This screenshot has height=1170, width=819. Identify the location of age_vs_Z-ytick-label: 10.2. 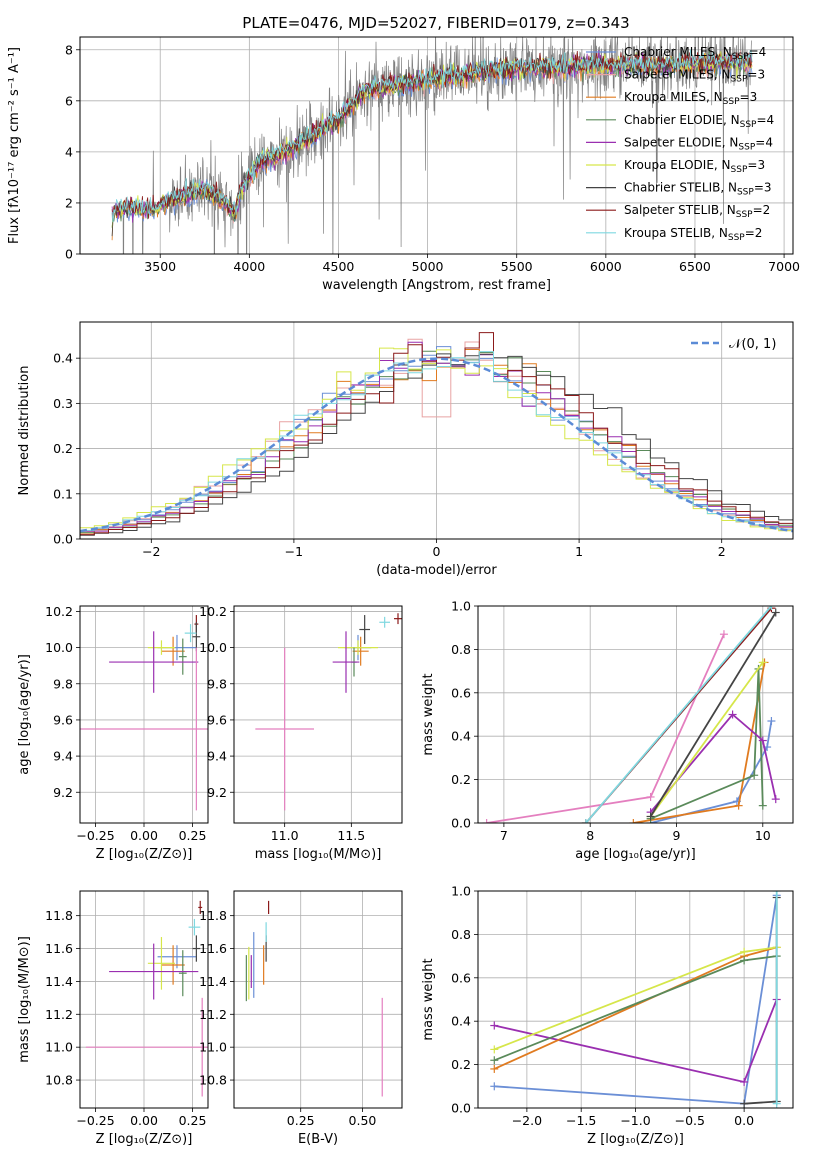
(59, 611).